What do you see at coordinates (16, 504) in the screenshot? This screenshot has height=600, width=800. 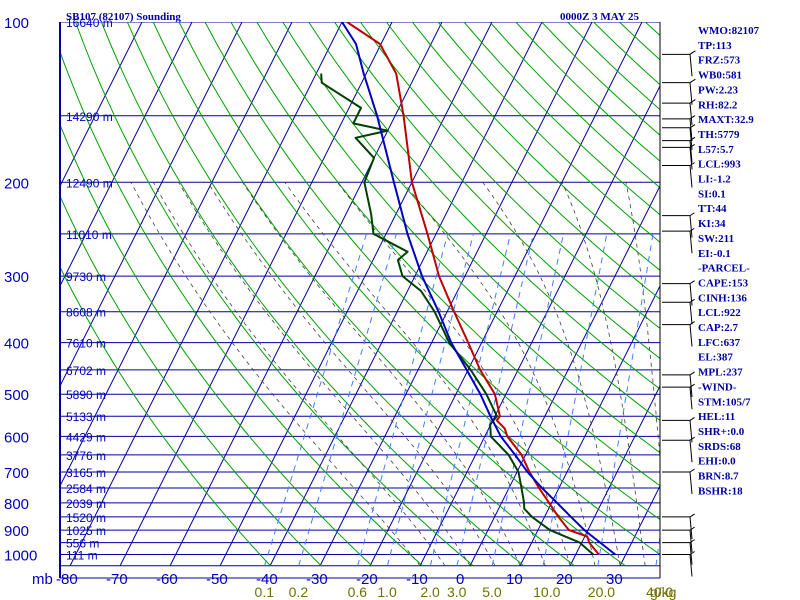 I see `pressure-tick-label: 800` at bounding box center [16, 504].